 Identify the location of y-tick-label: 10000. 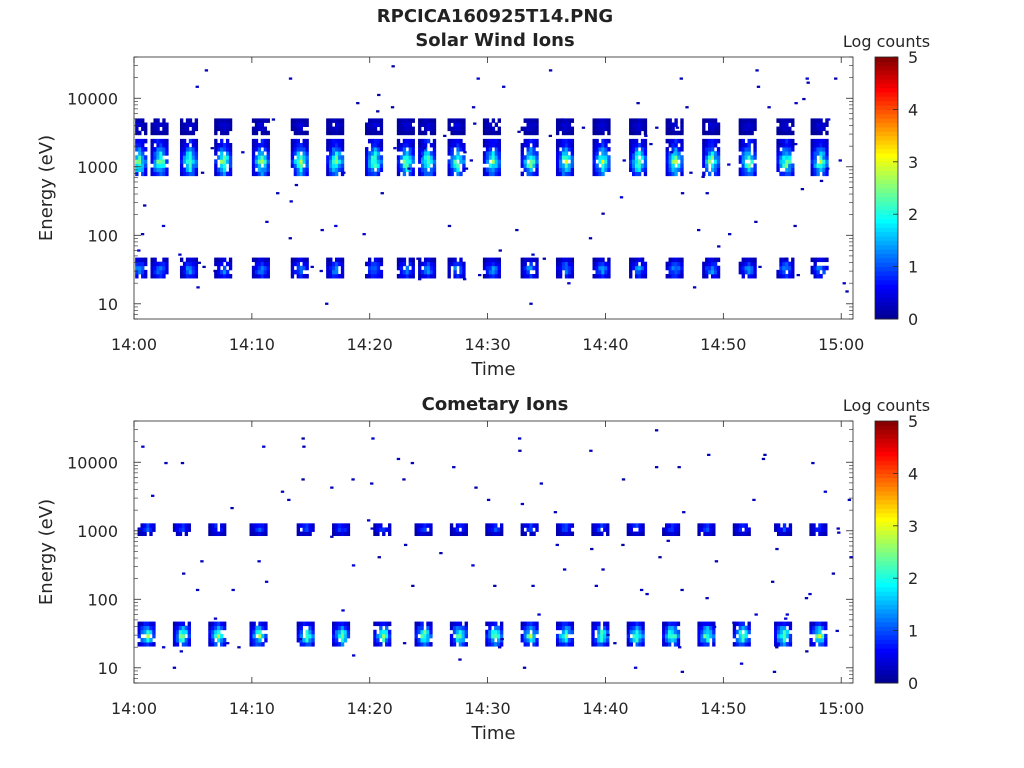
(92, 462).